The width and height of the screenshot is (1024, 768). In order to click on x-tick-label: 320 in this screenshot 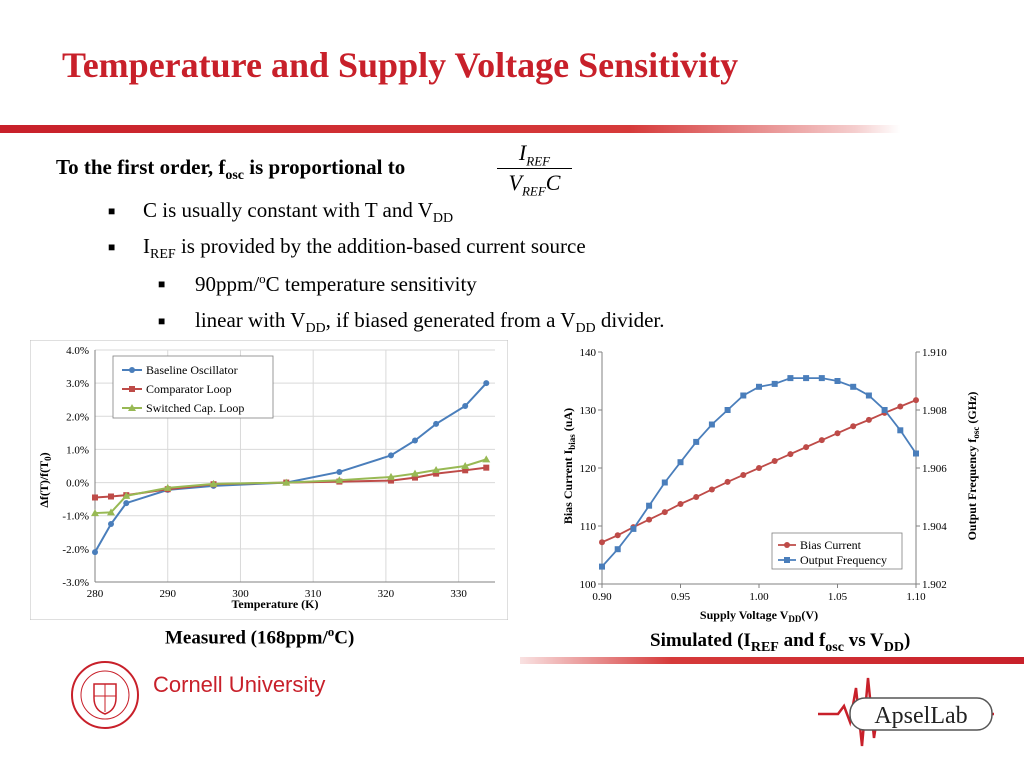, I will do `click(386, 594)`.